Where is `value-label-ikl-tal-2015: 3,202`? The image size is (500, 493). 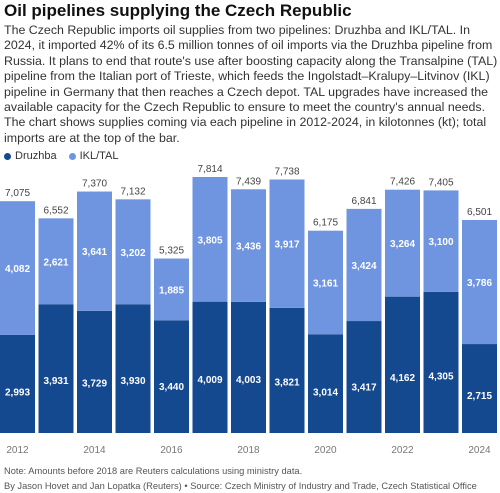 value-label-ikl-tal-2015: 3,202 is located at coordinates (132, 253).